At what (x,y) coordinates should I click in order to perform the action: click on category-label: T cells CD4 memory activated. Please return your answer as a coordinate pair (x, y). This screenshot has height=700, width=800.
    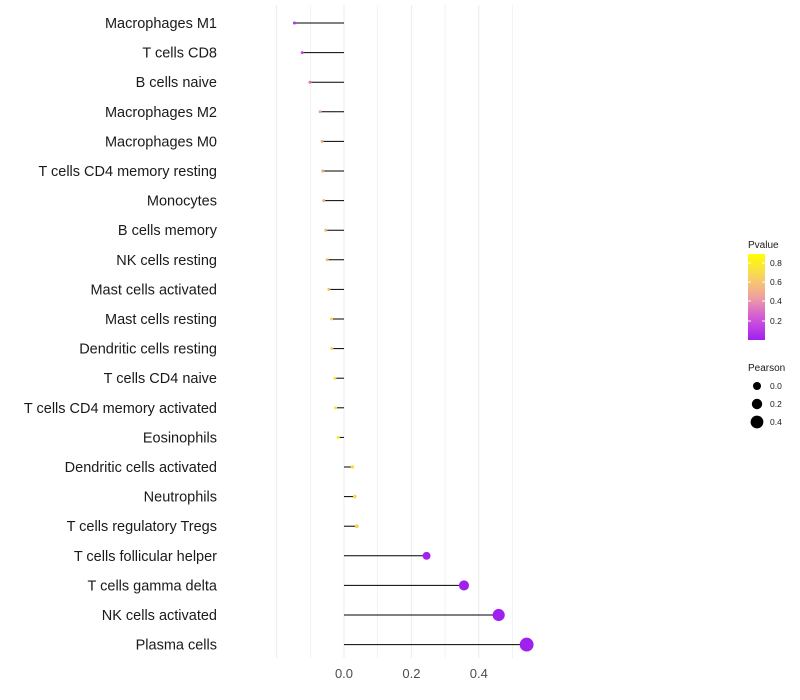
    Looking at the image, I should click on (120, 409).